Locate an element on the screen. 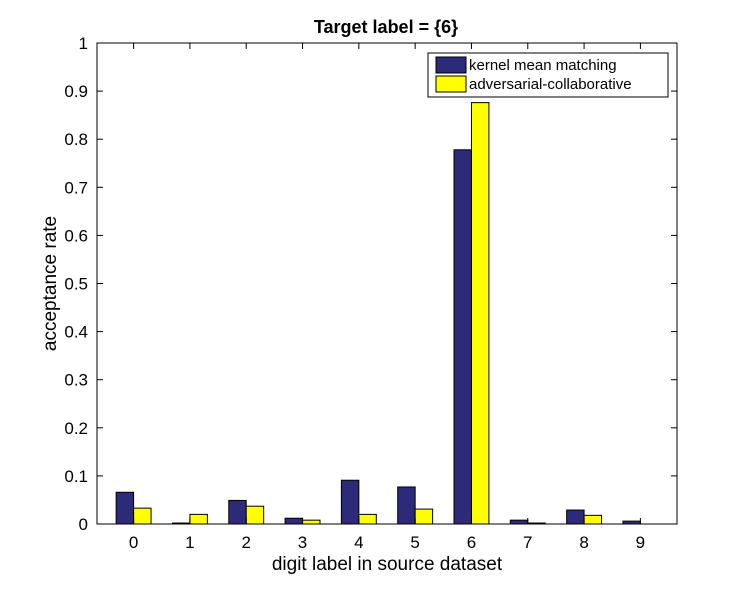  y-tick-label: 0.4 is located at coordinates (76, 332).